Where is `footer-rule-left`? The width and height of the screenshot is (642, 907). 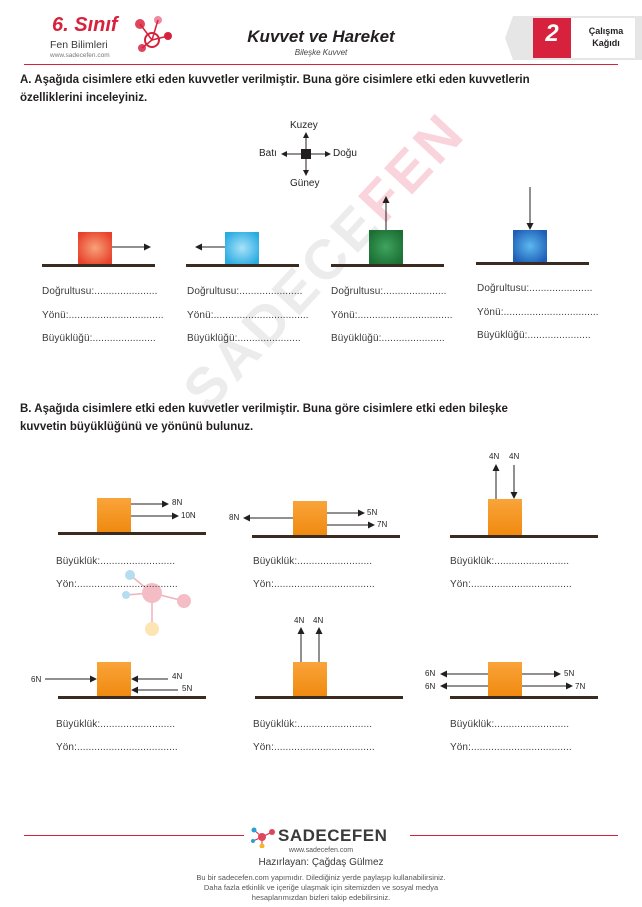
footer-rule-left is located at coordinates (134, 835).